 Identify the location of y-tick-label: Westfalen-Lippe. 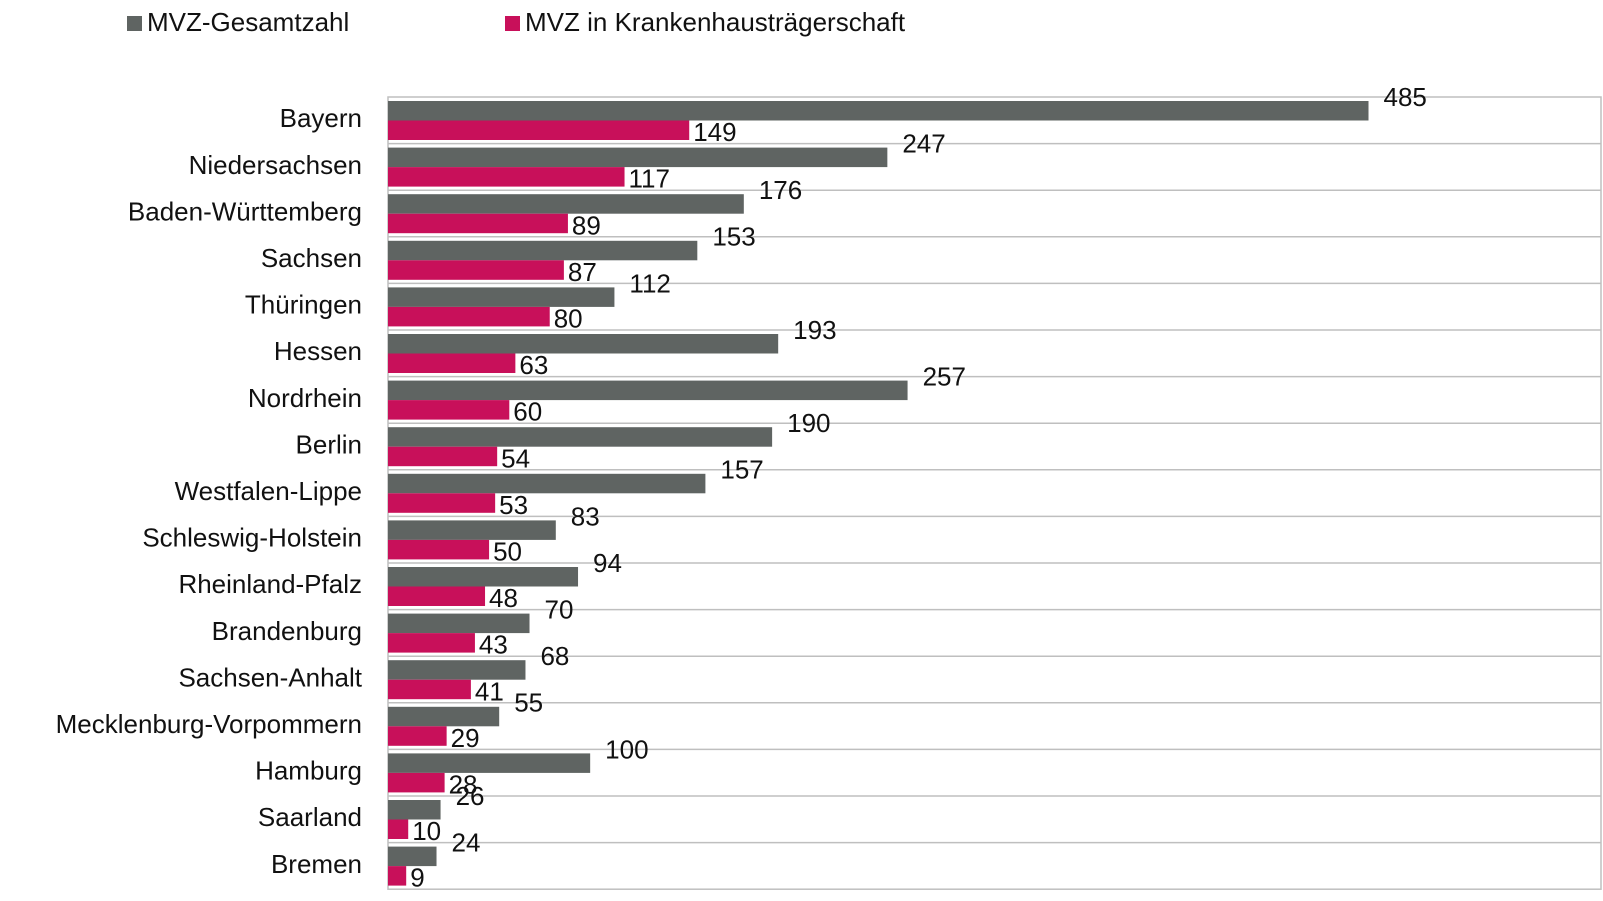
(268, 491).